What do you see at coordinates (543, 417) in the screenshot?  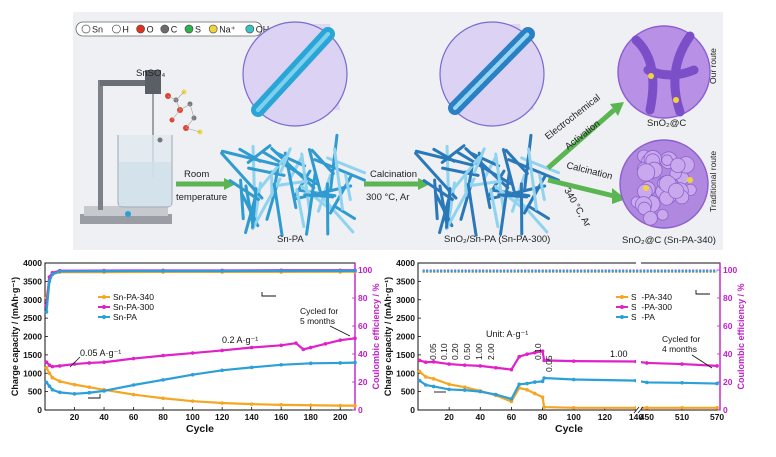 I see `x-tick-label: 80` at bounding box center [543, 417].